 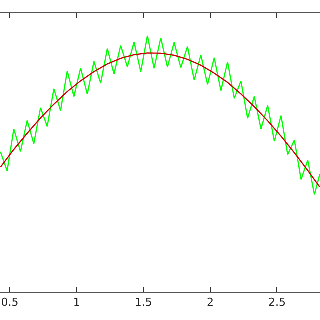 What do you see at coordinates (277, 303) in the screenshot?
I see `x-tick-label: 2.5` at bounding box center [277, 303].